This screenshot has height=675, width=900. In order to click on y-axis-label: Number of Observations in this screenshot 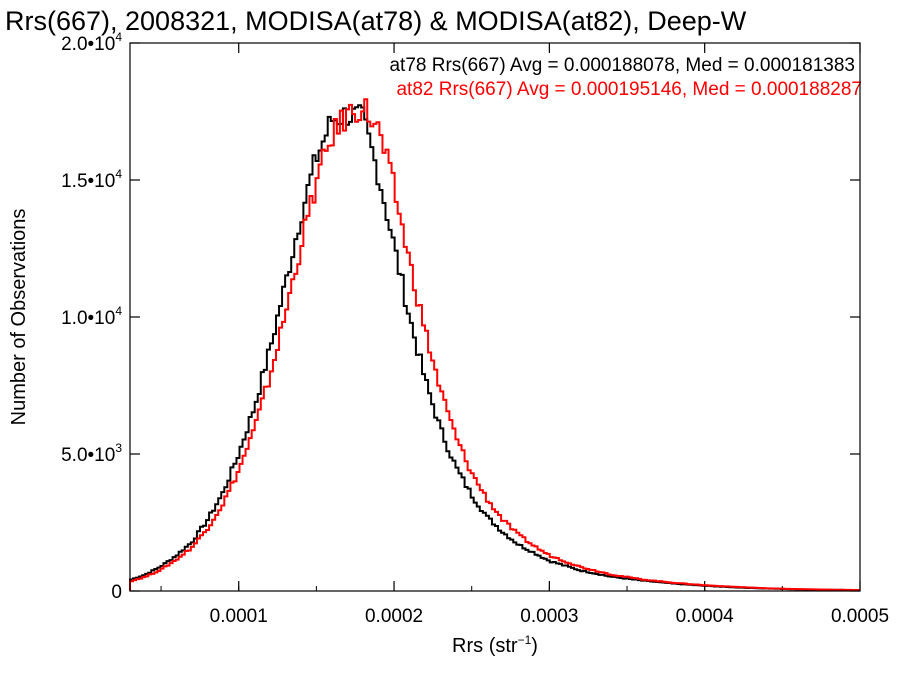, I will do `click(19, 317)`.